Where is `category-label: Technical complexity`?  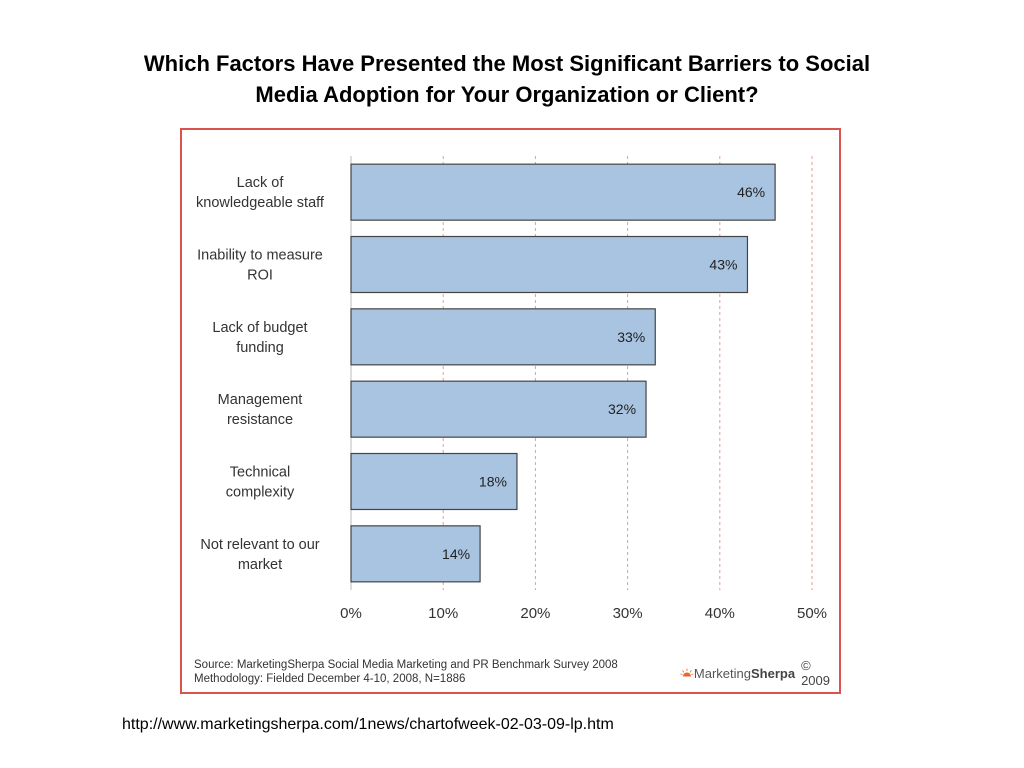 category-label: Technical complexity is located at coordinates (260, 483).